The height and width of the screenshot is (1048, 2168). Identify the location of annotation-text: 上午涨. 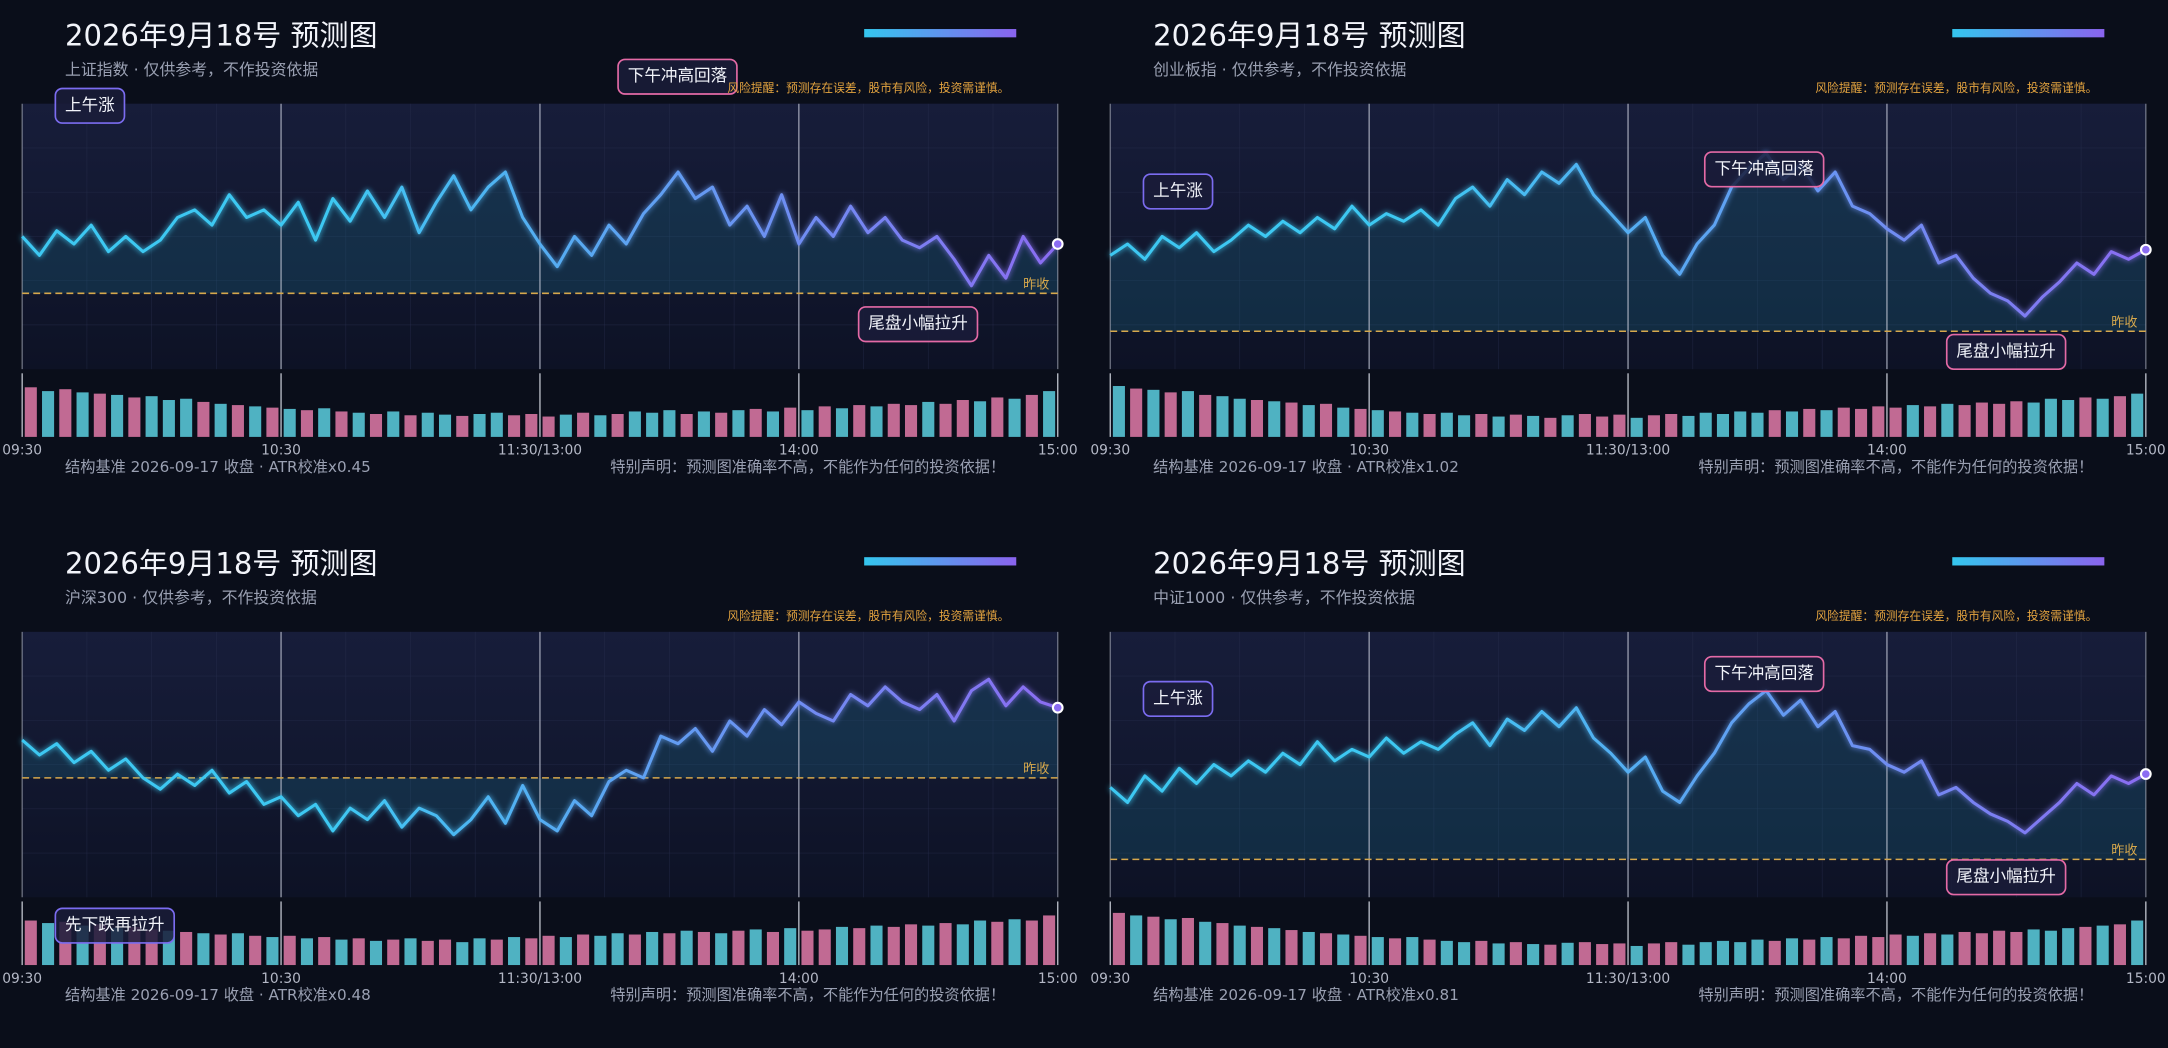
(1178, 190).